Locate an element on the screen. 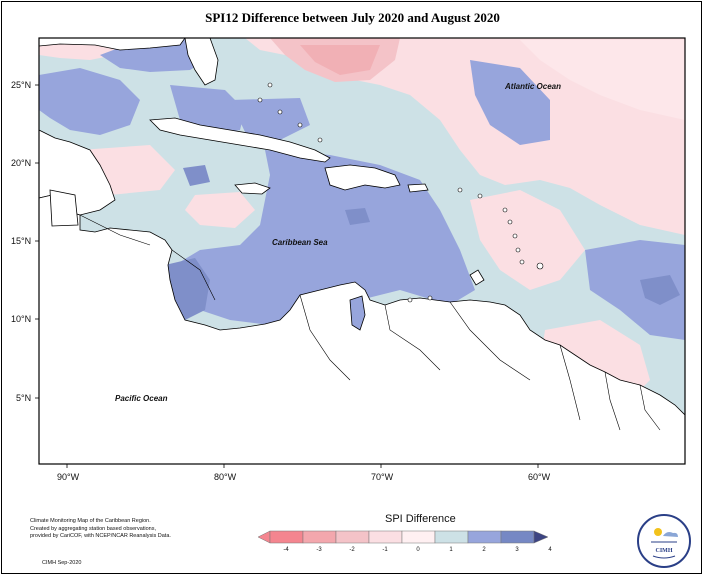 The width and height of the screenshot is (705, 577). lat-tick-20: 20°N is located at coordinates (21, 163).